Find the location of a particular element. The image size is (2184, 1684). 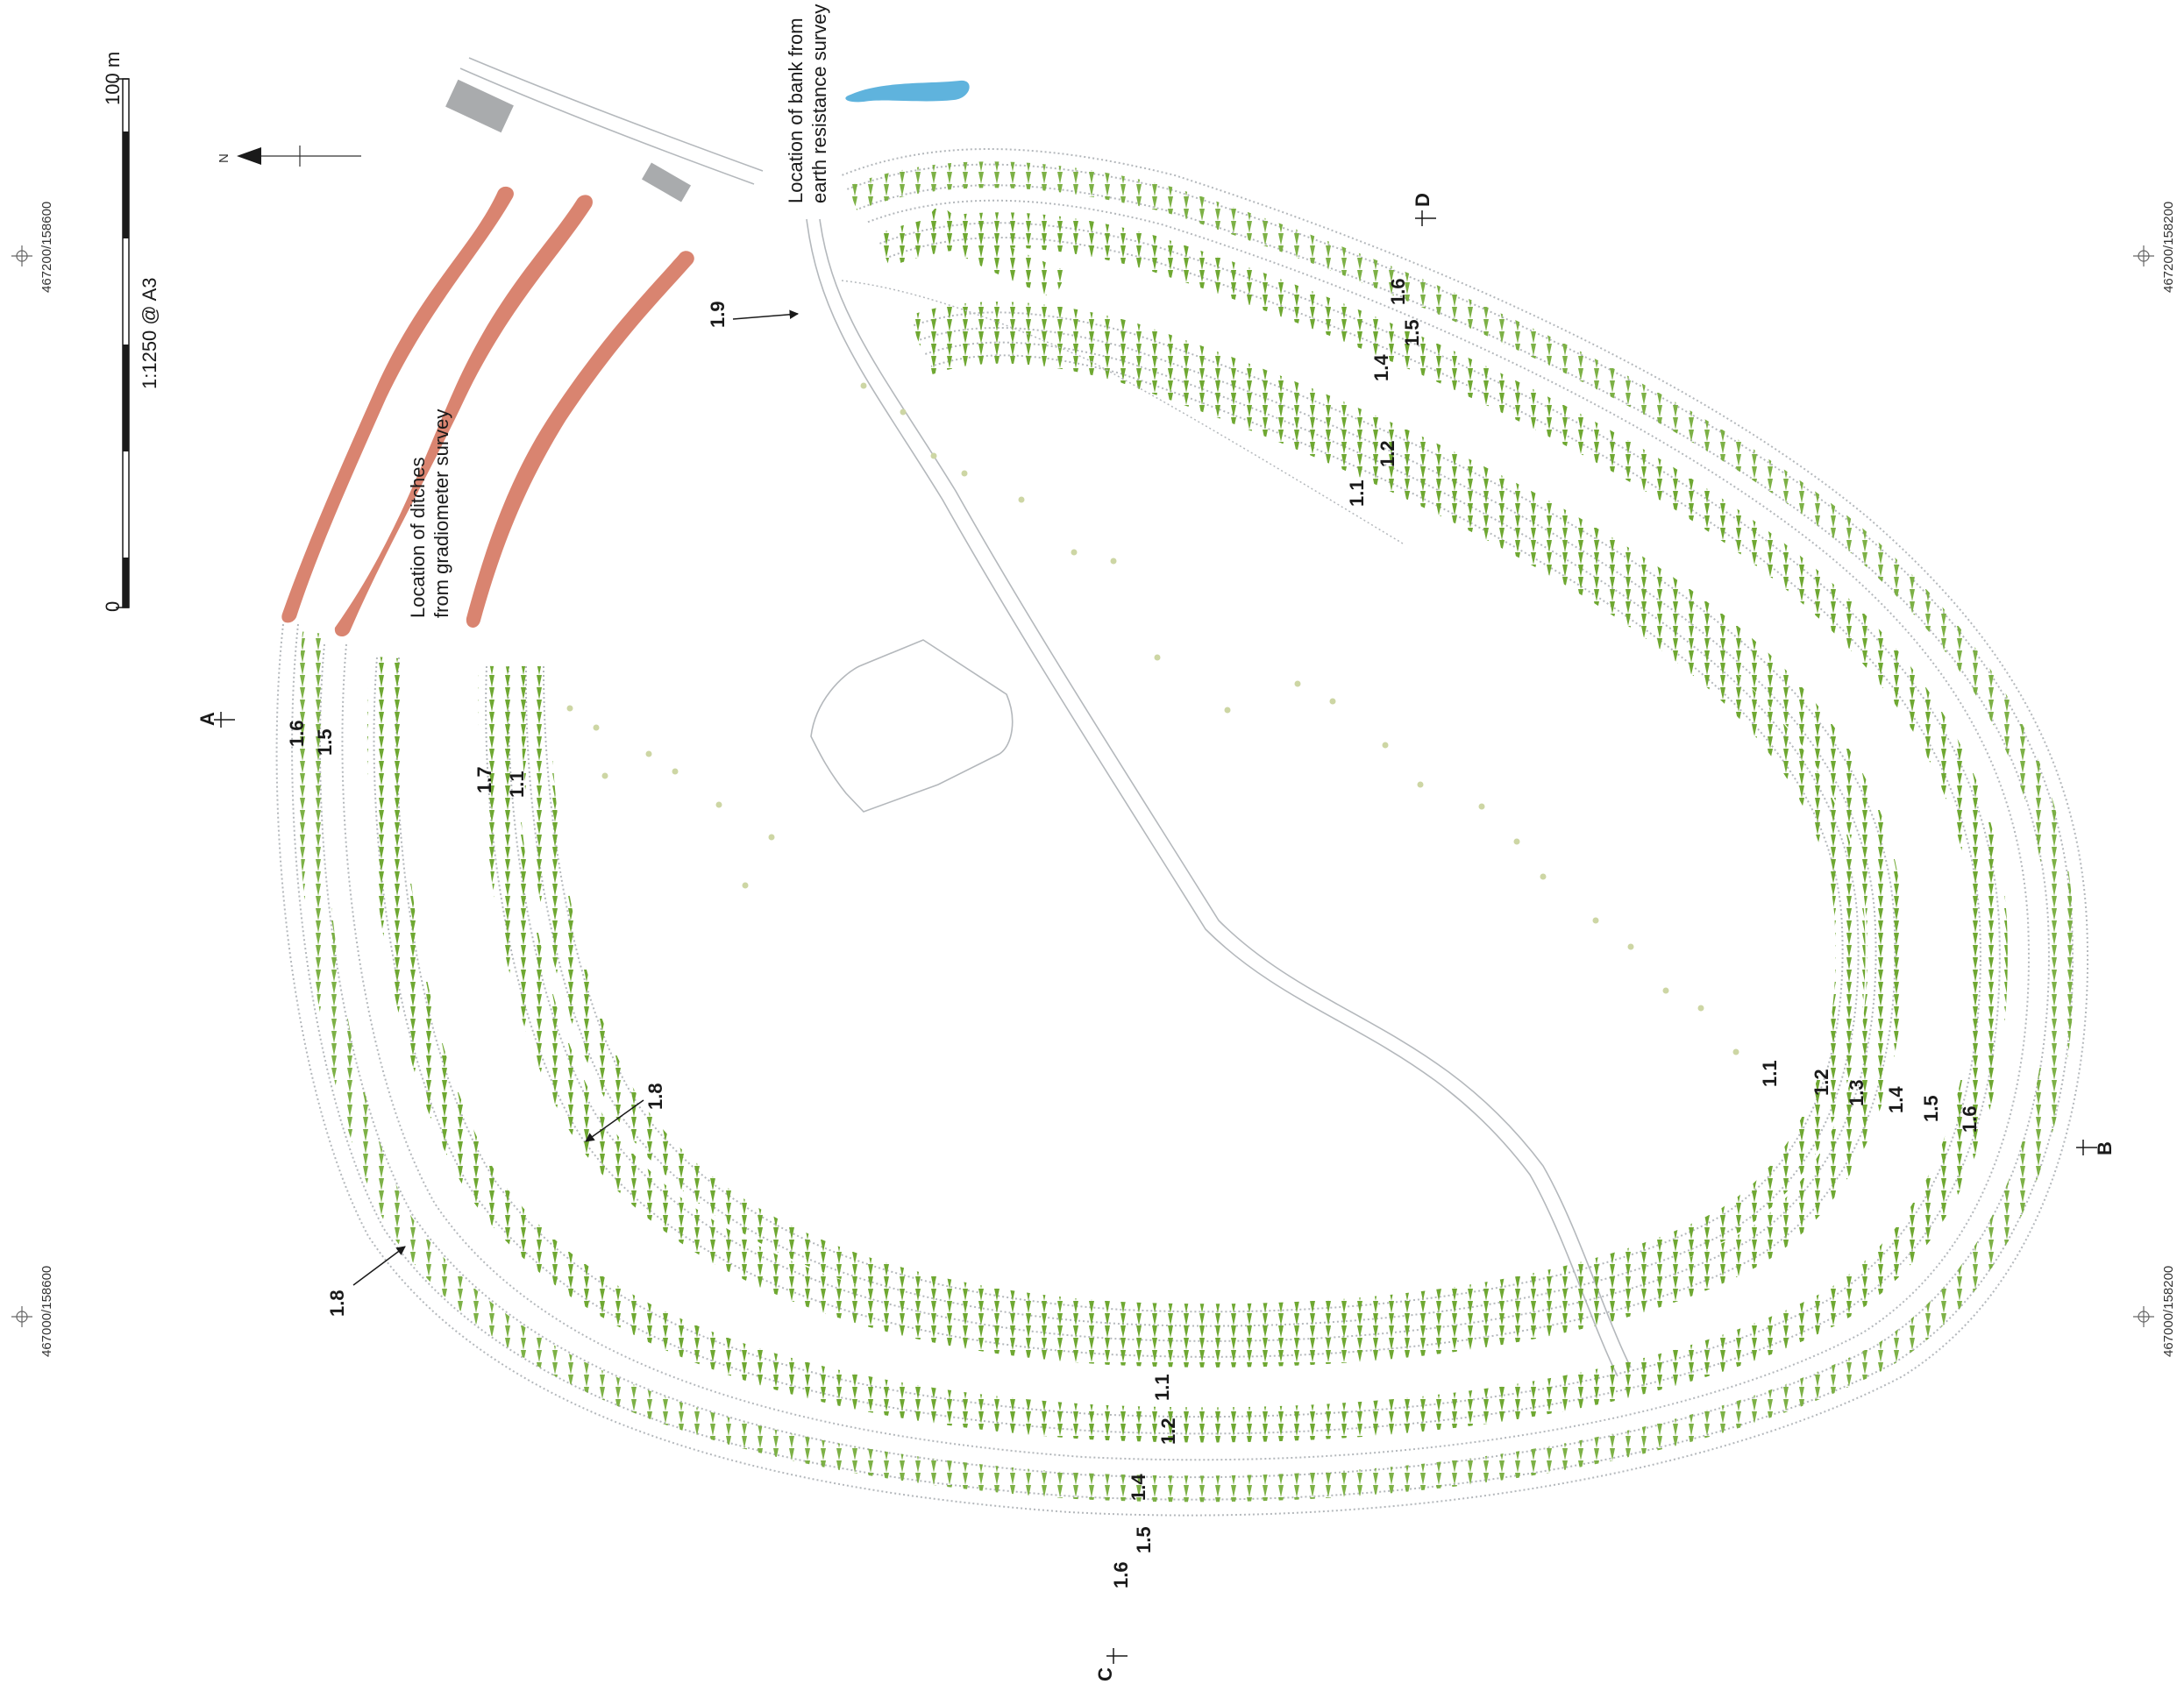

scale-bar: 0 100 m 1:1250 @ A3 is located at coordinates (131, 332).